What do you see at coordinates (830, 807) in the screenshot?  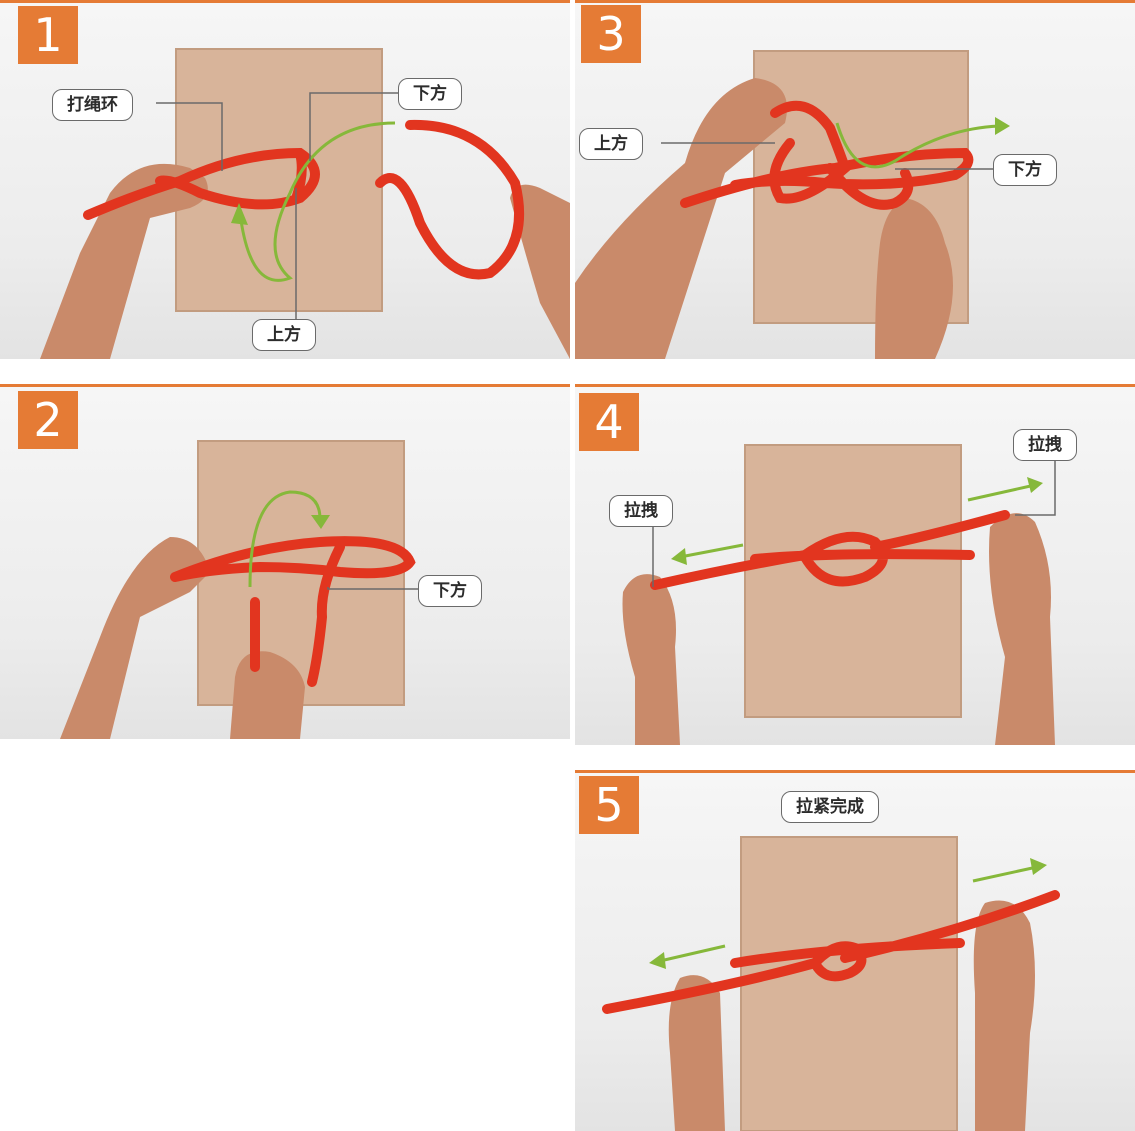 I see `label-tighten-done: 拉紧完成` at bounding box center [830, 807].